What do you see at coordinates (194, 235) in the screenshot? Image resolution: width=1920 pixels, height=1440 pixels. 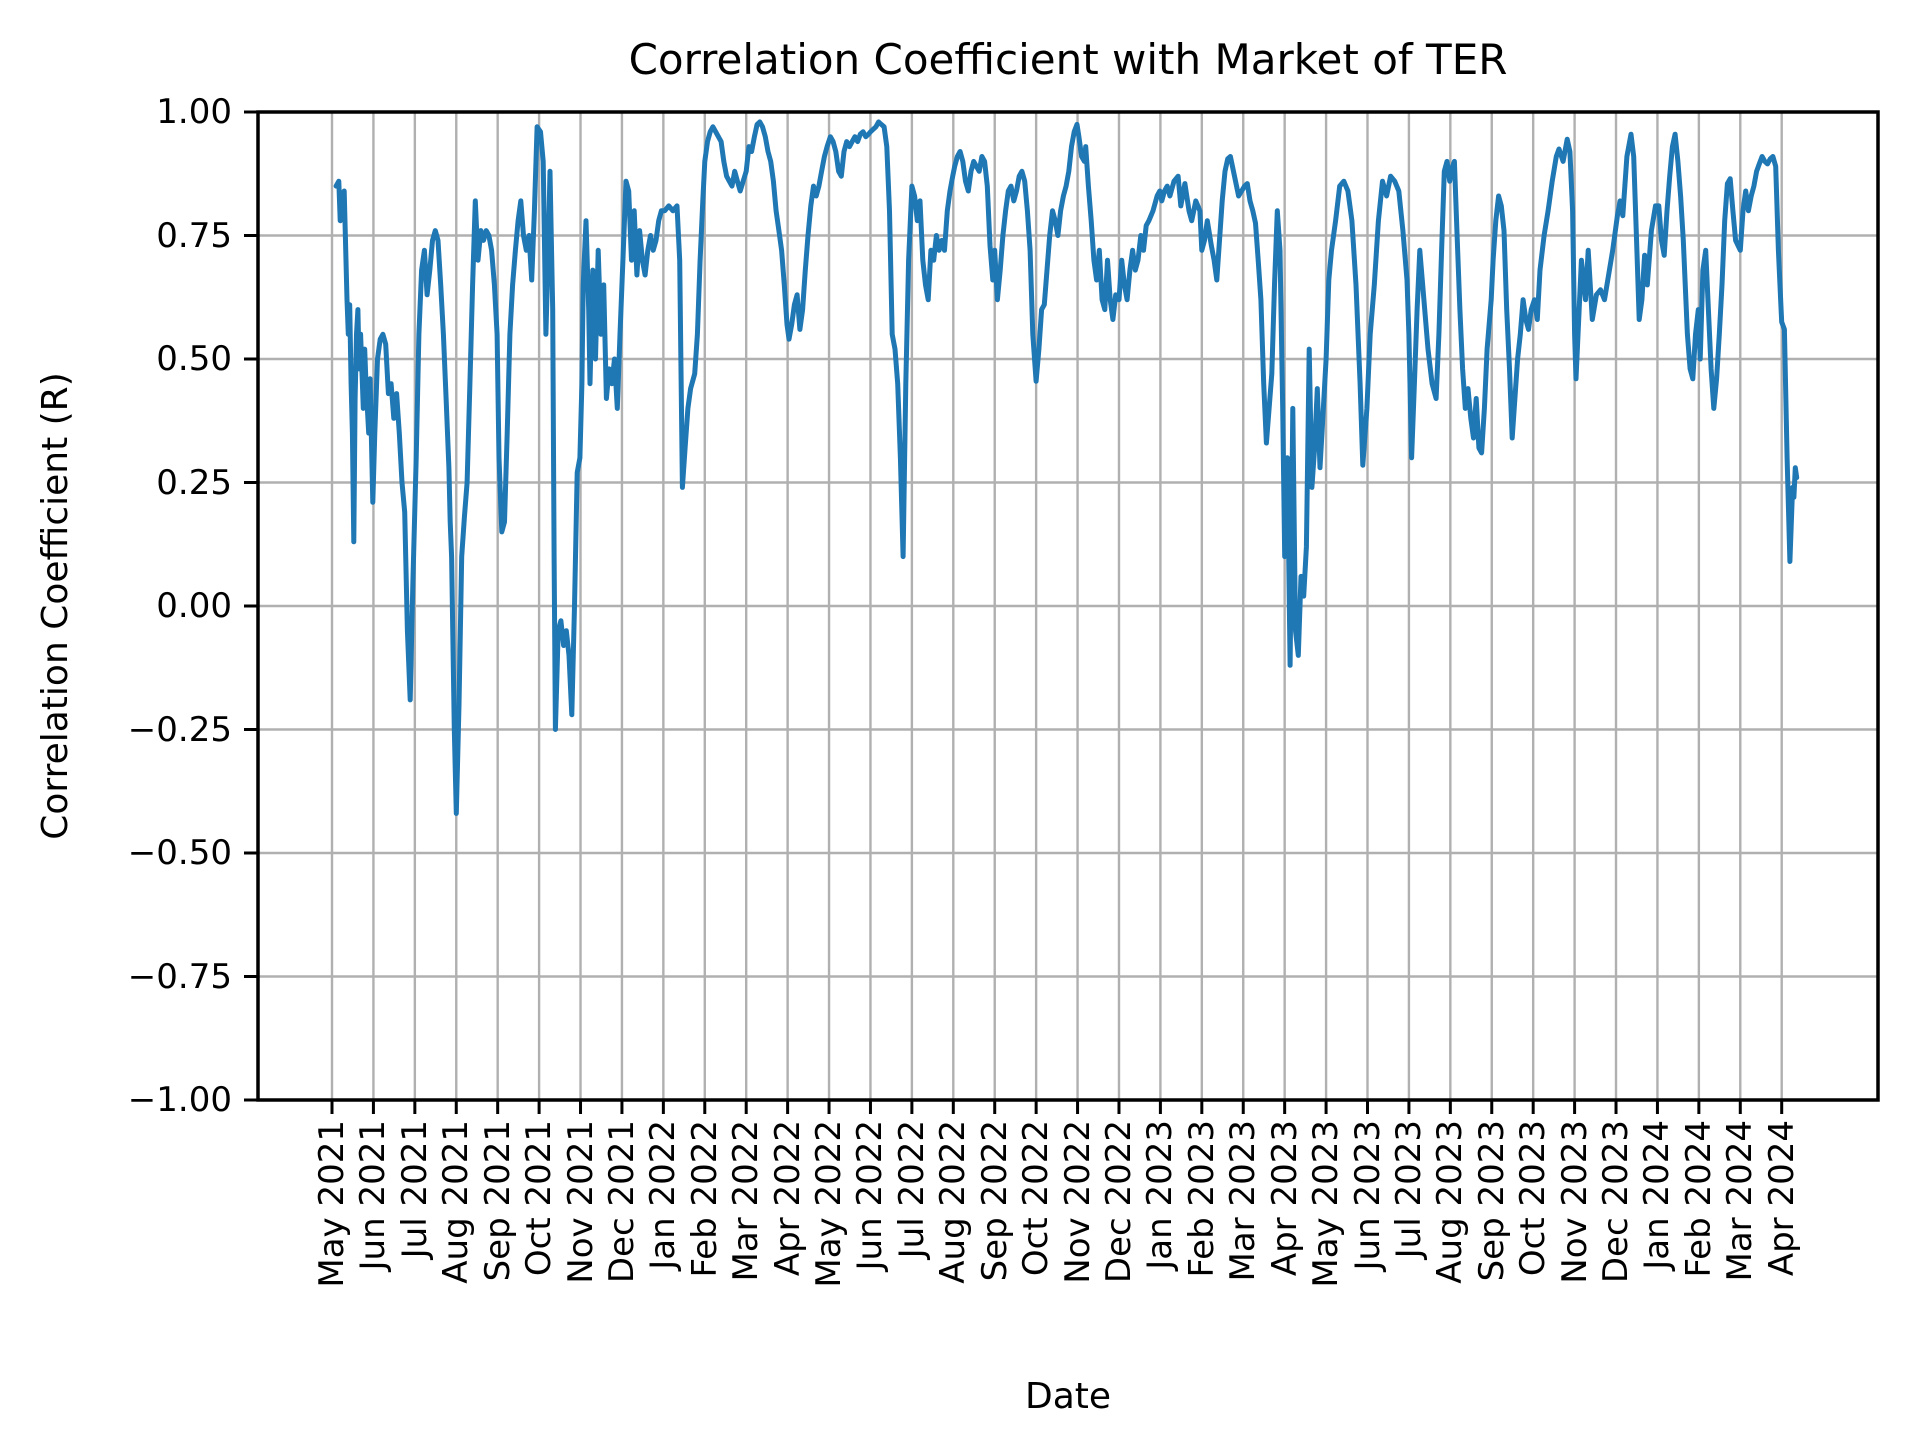 I see `y-tick-label: 0.75` at bounding box center [194, 235].